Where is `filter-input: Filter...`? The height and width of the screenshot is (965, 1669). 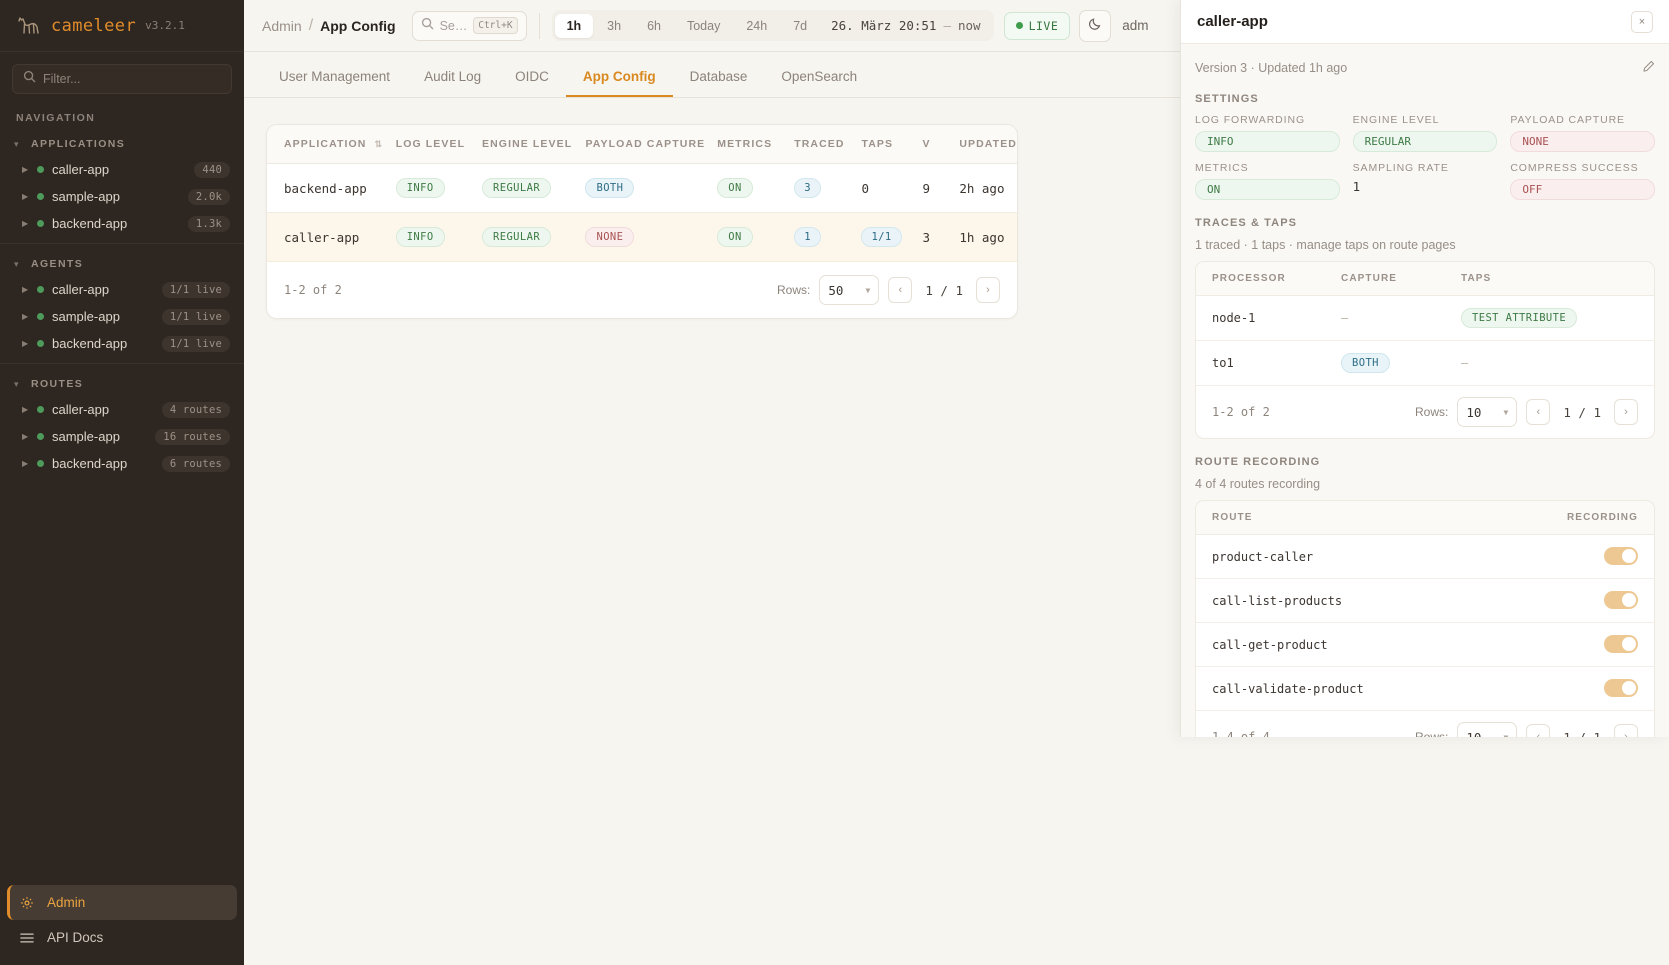 filter-input: Filter... is located at coordinates (122, 79).